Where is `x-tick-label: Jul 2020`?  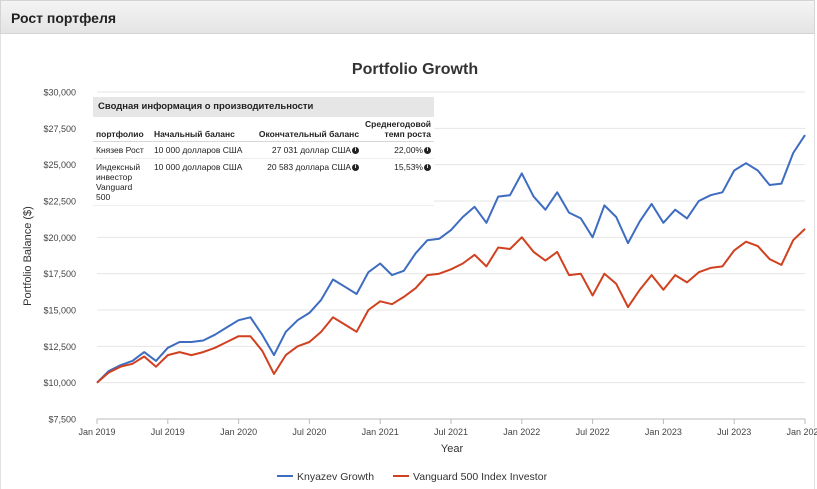
x-tick-label: Jul 2020 is located at coordinates (309, 432).